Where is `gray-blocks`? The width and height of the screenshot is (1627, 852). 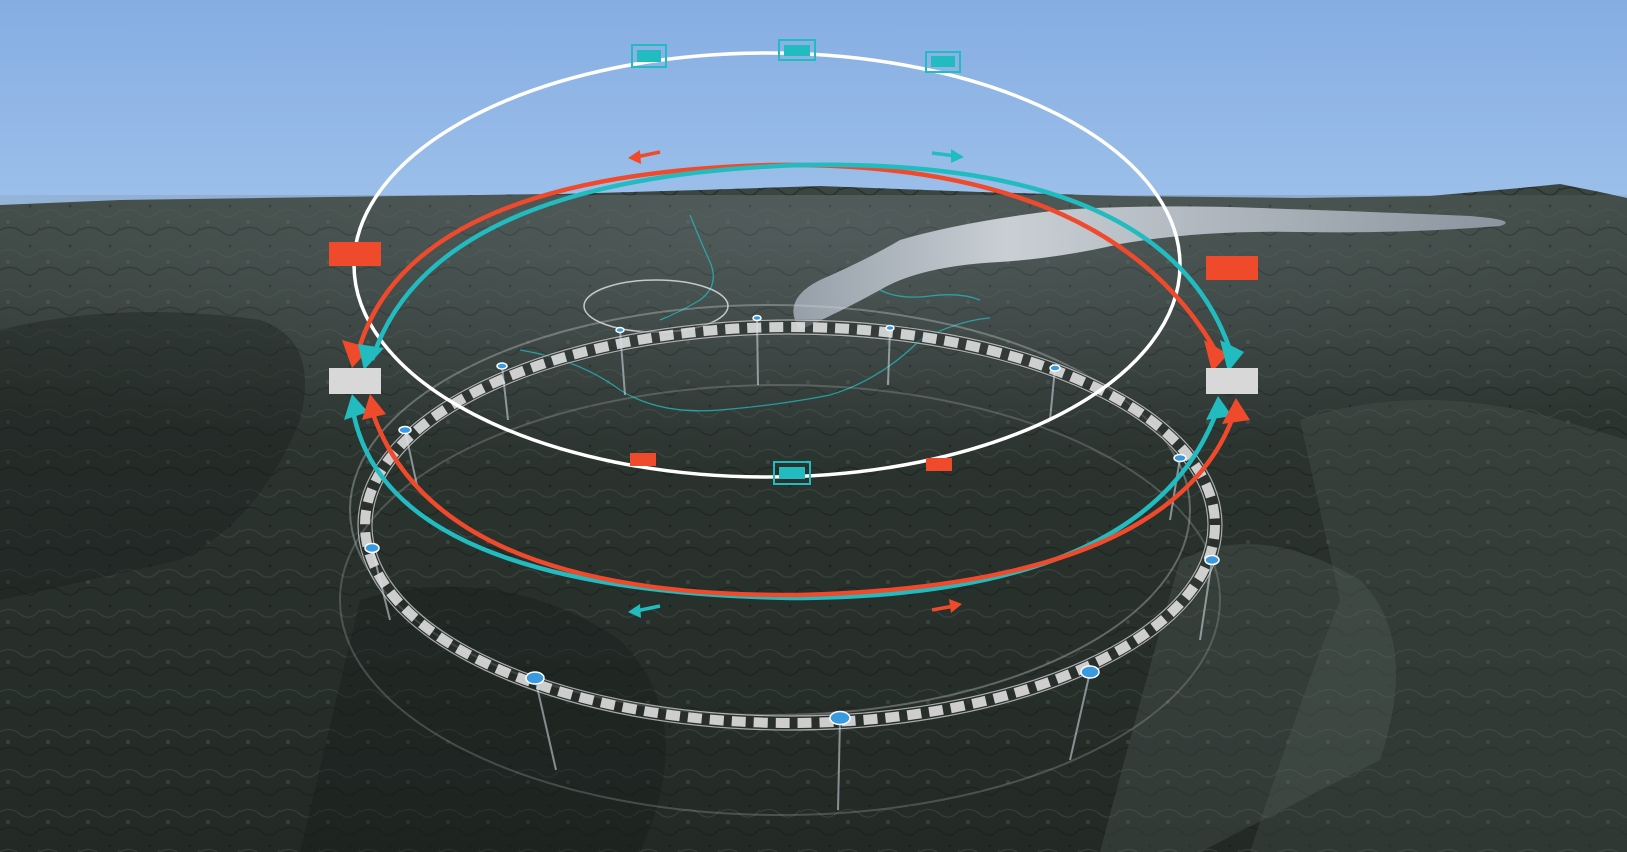
gray-blocks is located at coordinates (793, 381).